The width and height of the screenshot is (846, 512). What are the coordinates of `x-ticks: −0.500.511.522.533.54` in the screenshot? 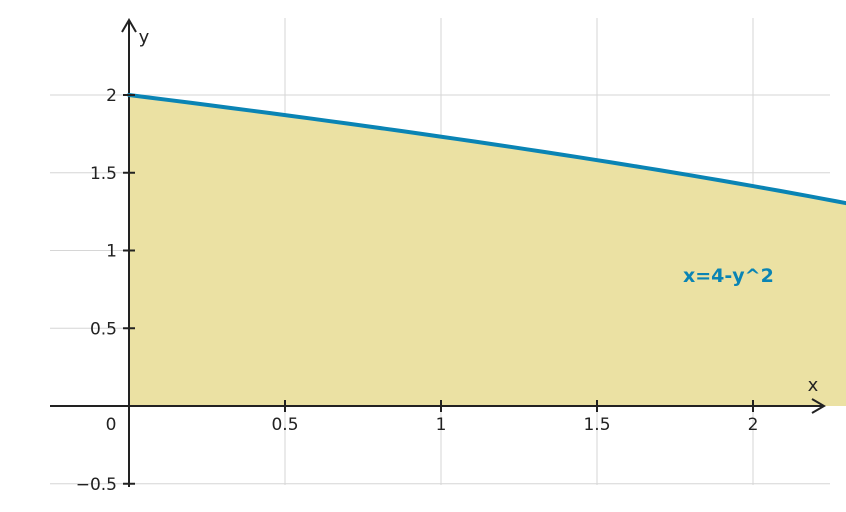 It's located at (432, 417).